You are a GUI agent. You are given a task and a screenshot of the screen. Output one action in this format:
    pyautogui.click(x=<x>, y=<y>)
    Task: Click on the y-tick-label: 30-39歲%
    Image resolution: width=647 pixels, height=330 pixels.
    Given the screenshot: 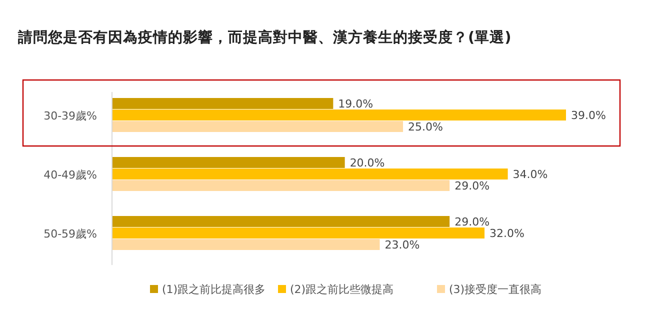 What is the action you would take?
    pyautogui.click(x=70, y=115)
    